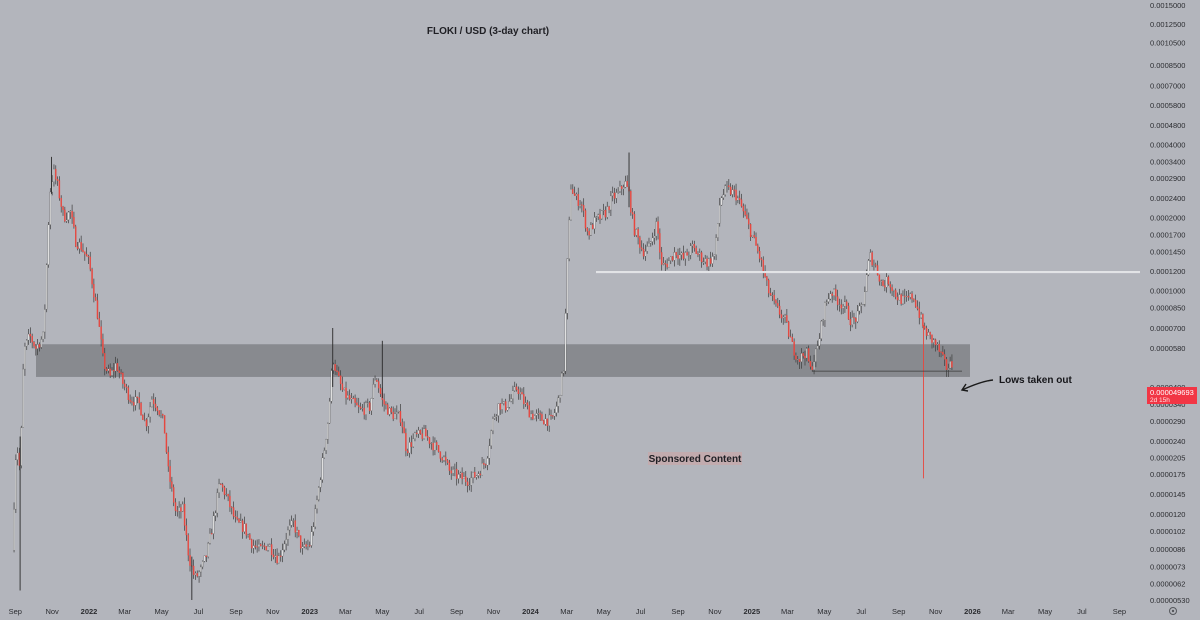  Describe the element at coordinates (1172, 395) in the screenshot. I see `price-tag: 0.000049693 2d 15h` at that location.